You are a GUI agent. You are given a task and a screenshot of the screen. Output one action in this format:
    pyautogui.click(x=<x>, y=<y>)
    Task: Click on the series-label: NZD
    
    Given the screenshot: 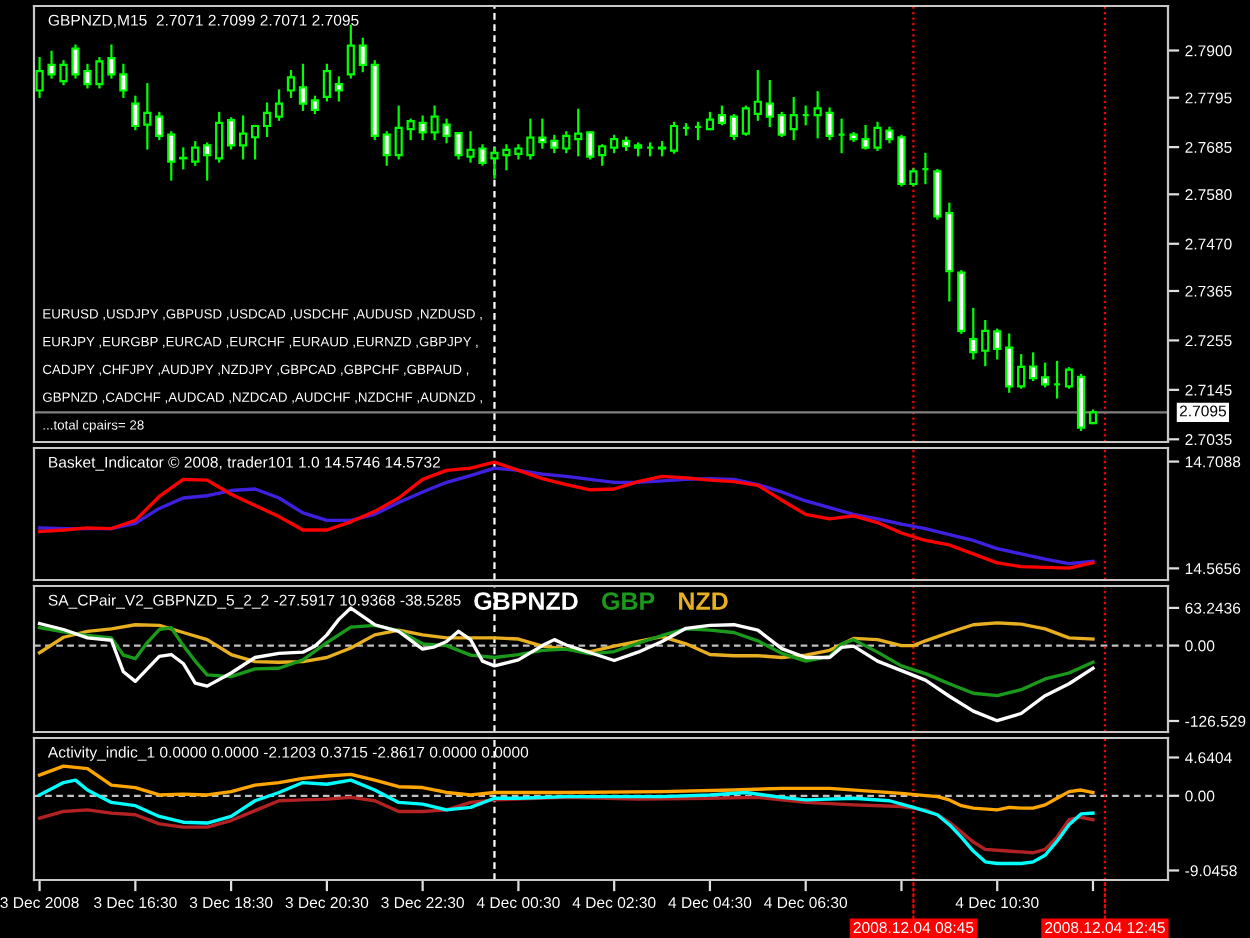 What is the action you would take?
    pyautogui.click(x=703, y=601)
    